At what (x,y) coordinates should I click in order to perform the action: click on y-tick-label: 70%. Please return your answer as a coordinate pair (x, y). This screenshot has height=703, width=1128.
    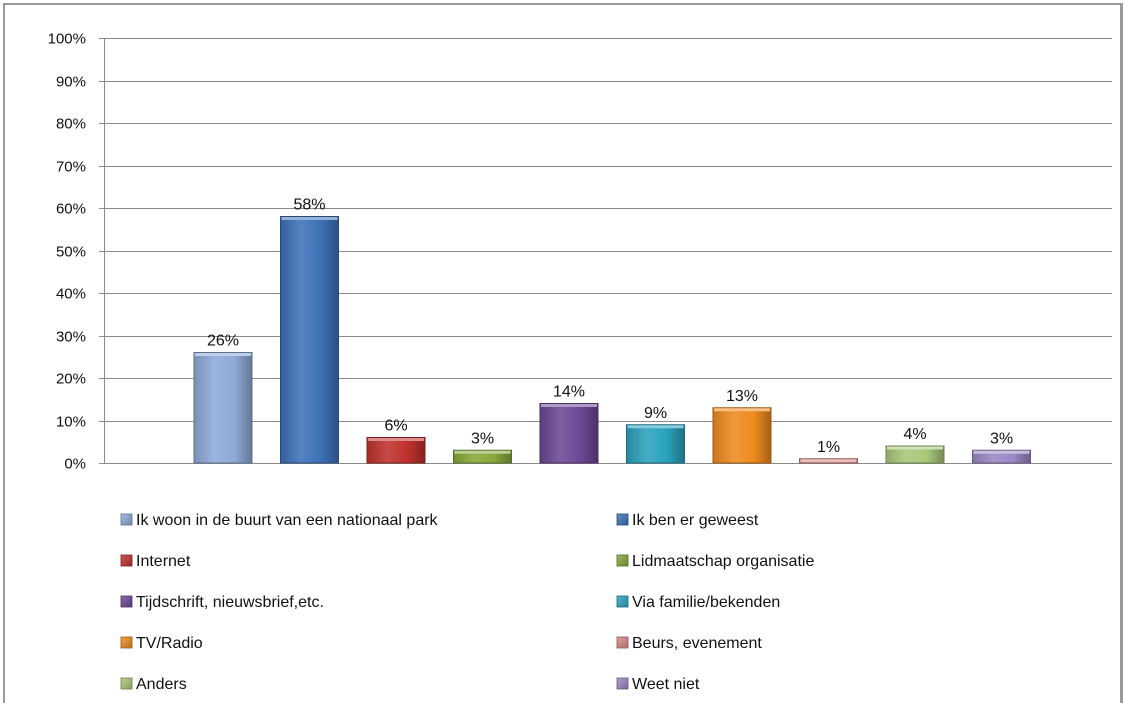
    Looking at the image, I should click on (71, 167).